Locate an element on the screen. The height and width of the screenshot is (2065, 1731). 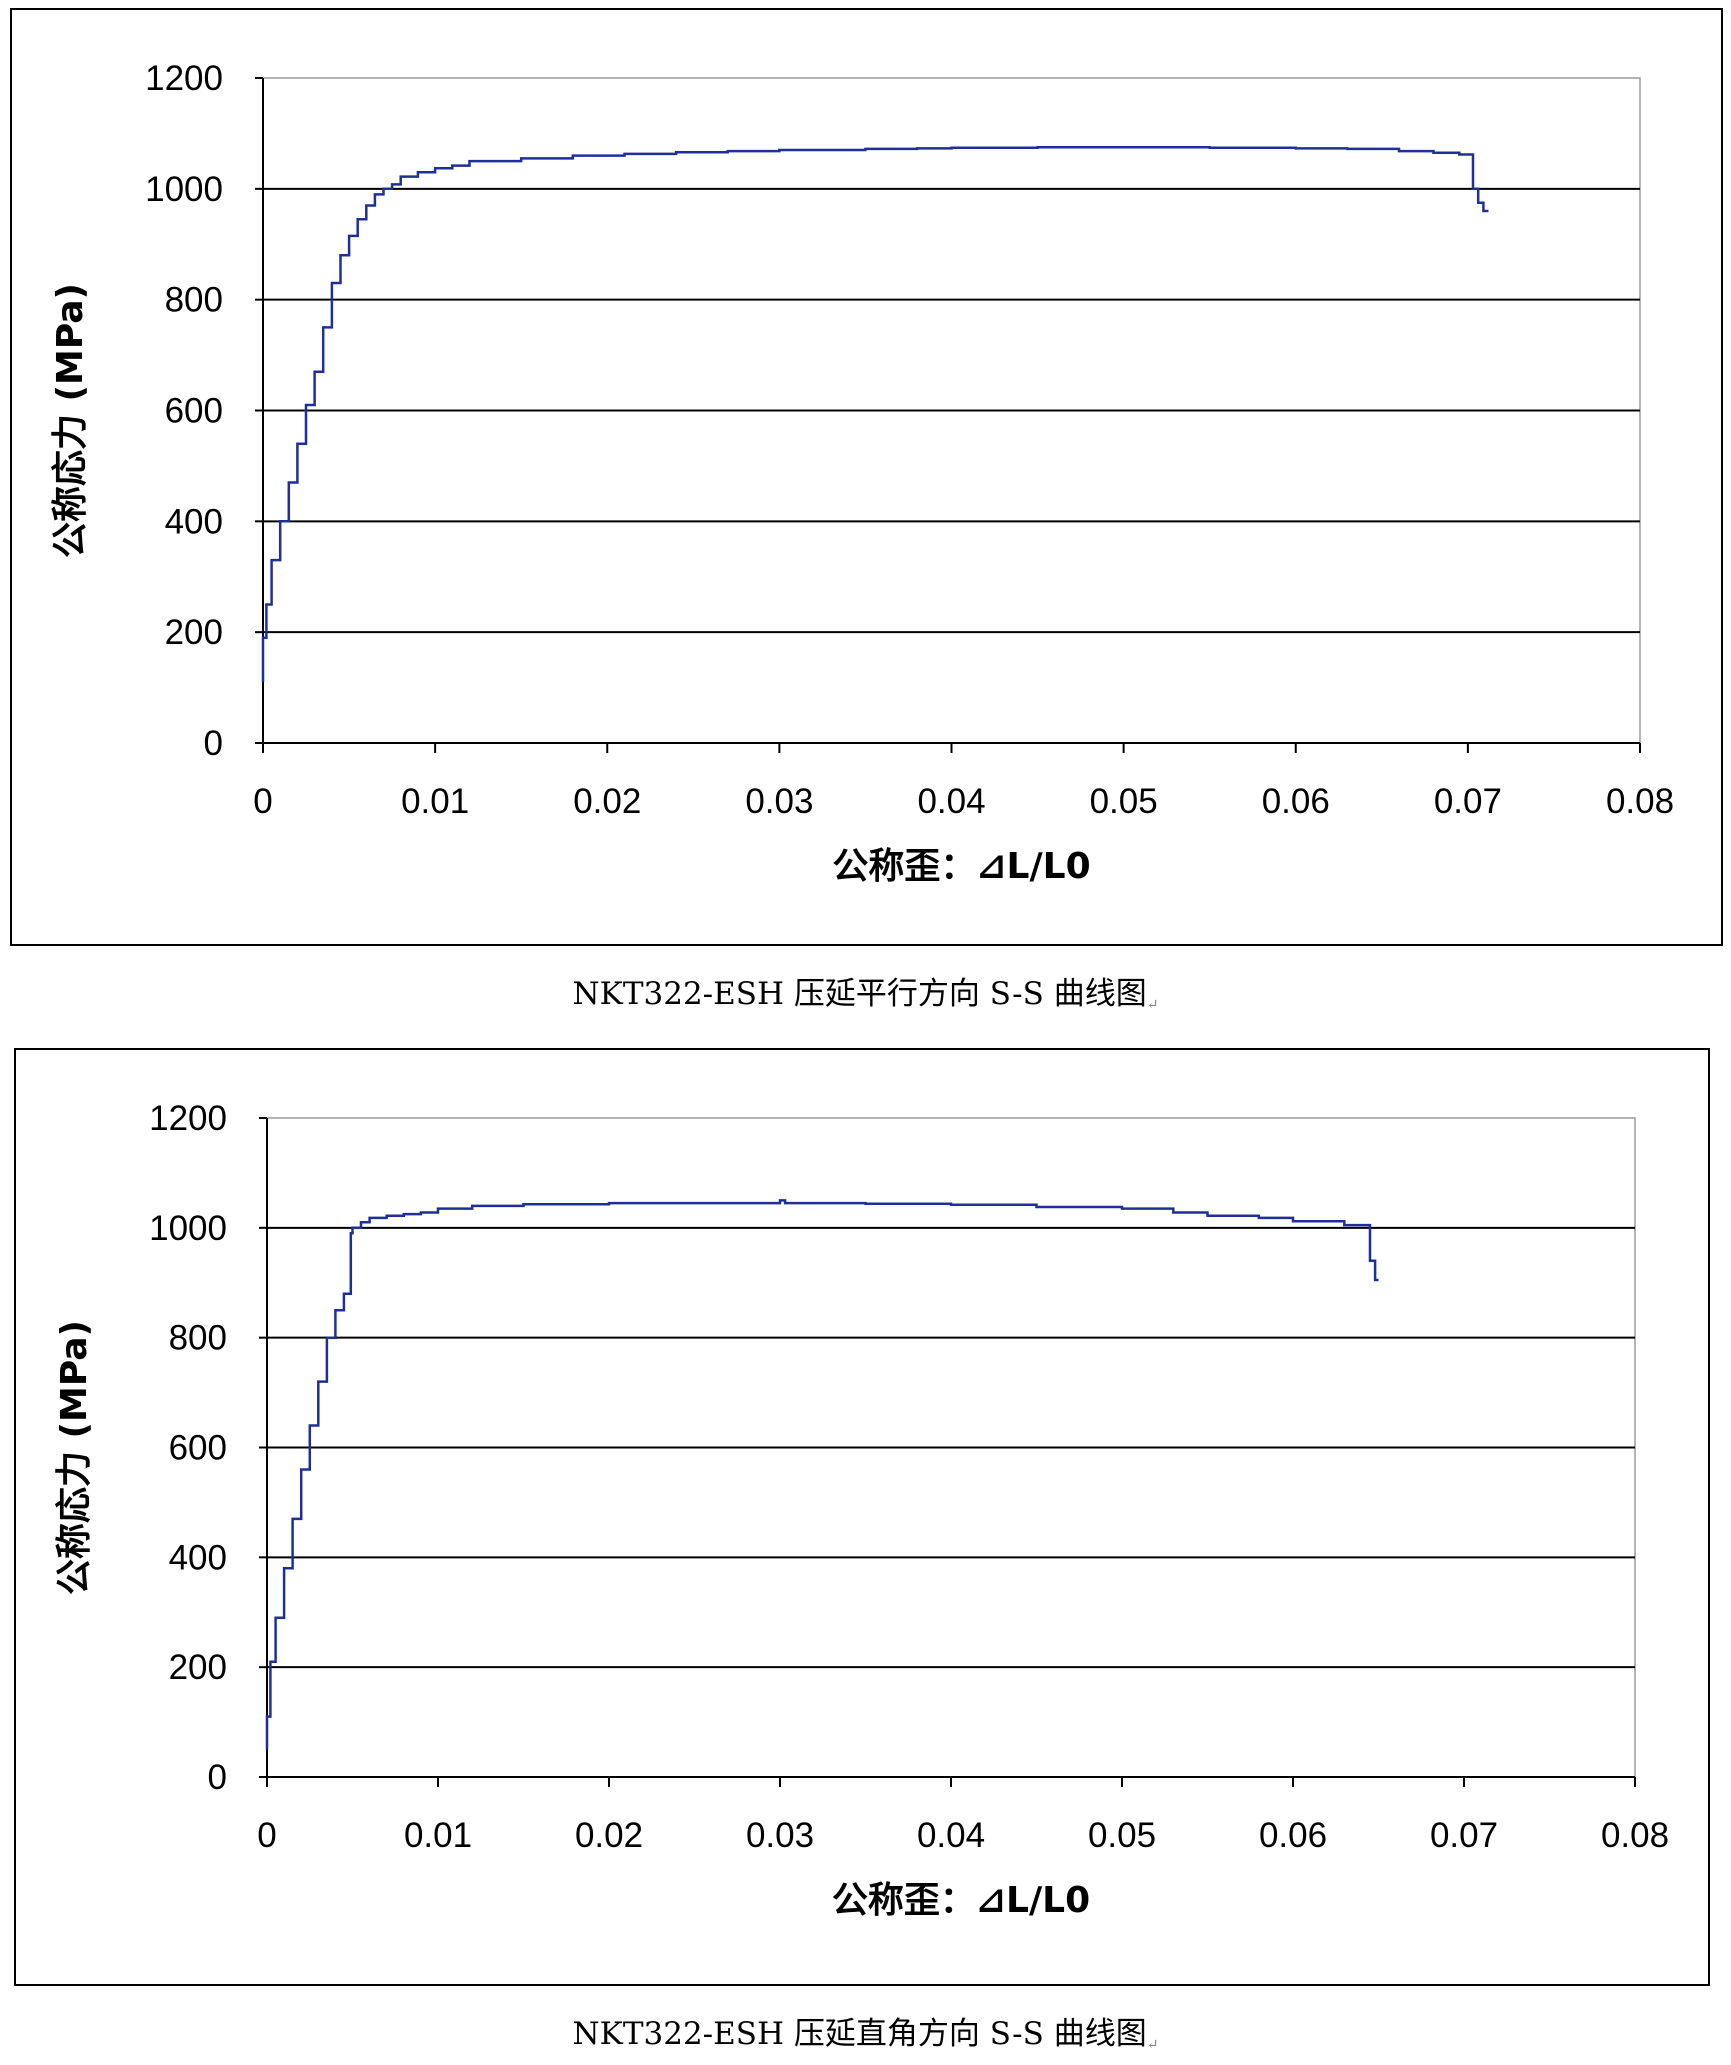
caption-text: NKT322-ESH 压延直角方向 S-S 曲线图 is located at coordinates (859, 2034).